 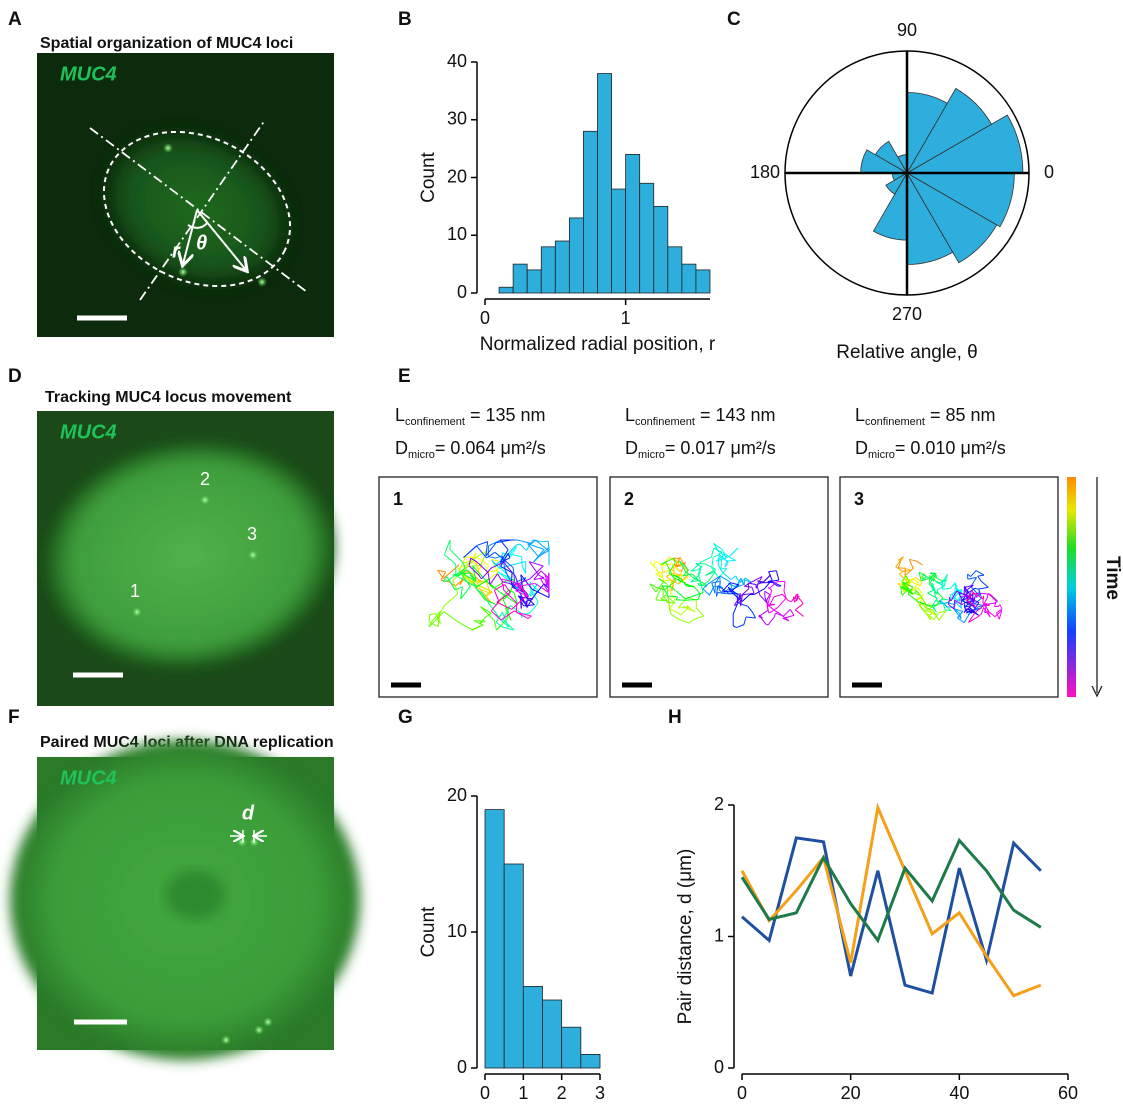 I want to click on value-text: = 143 nm, so click(x=735, y=415).